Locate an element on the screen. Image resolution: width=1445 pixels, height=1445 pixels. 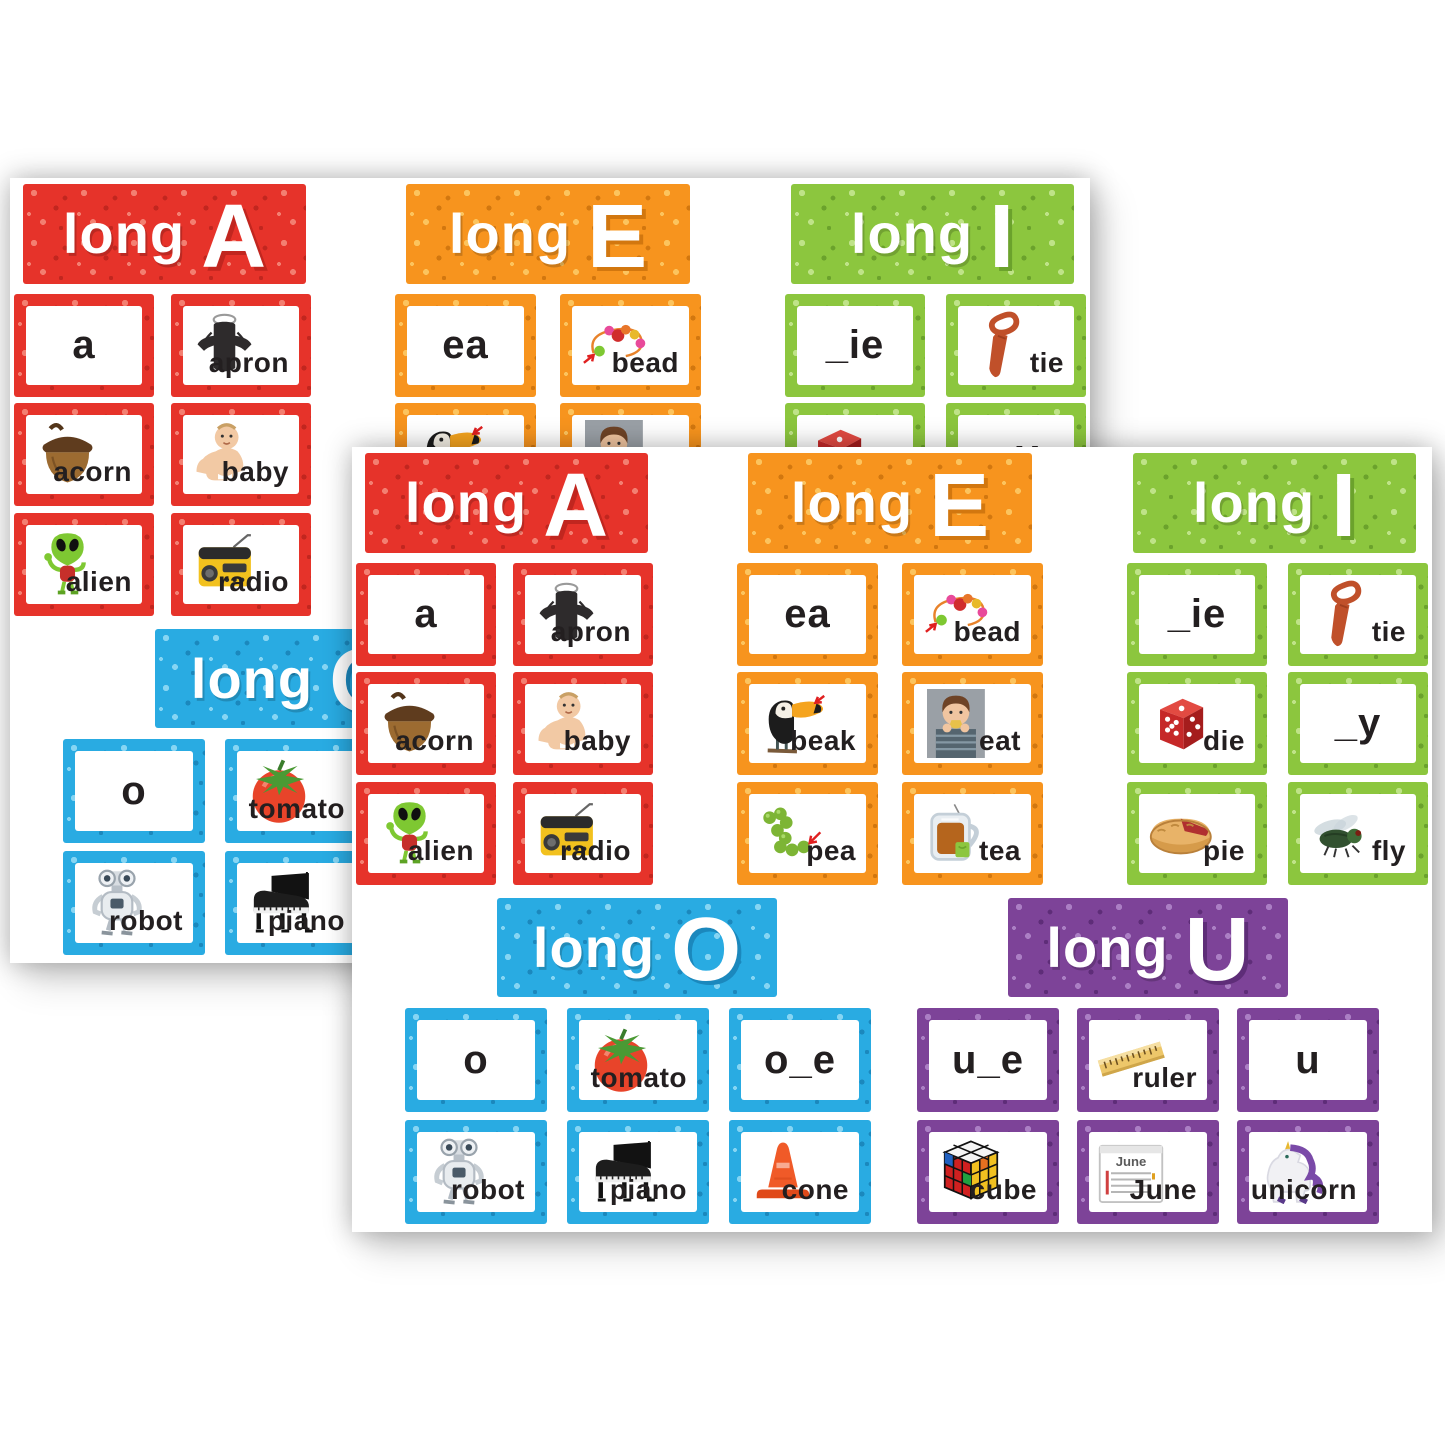
header-letter: O is located at coordinates (706, 950).